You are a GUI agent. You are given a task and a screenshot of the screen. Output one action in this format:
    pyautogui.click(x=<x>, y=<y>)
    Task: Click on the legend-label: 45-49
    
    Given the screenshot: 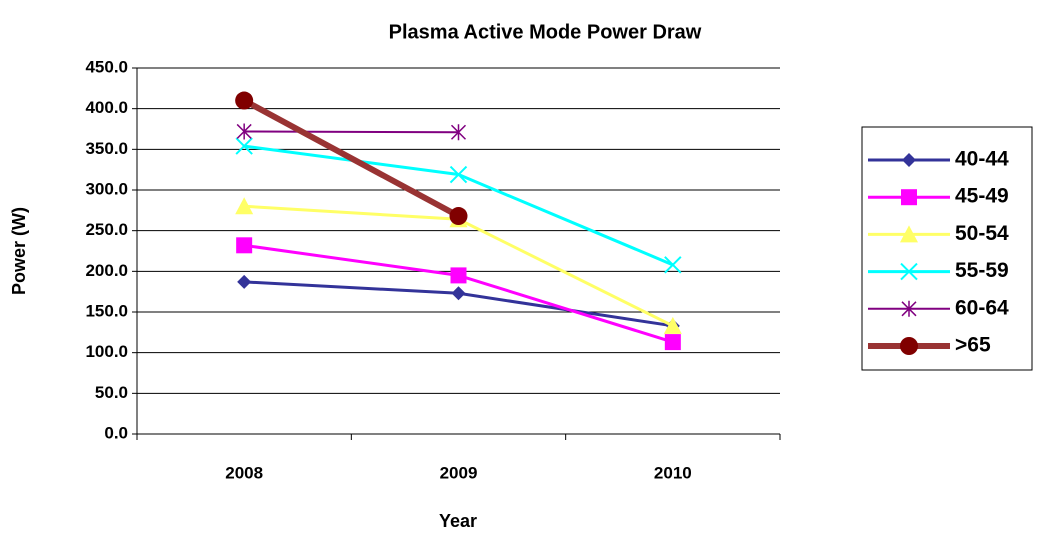 What is the action you would take?
    pyautogui.click(x=982, y=196)
    